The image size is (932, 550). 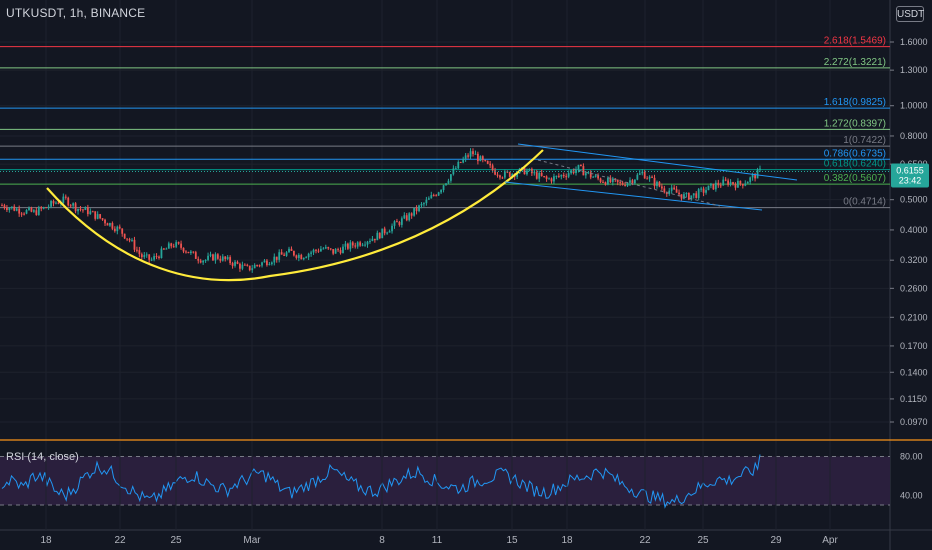 I want to click on y-tick-label: 0.4000, so click(x=914, y=230).